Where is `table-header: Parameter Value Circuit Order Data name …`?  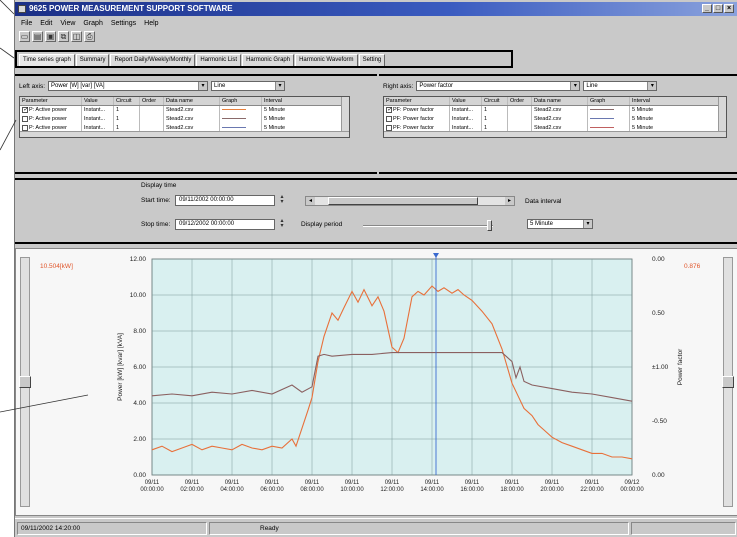 table-header: Parameter Value Circuit Order Data name … is located at coordinates (555, 101).